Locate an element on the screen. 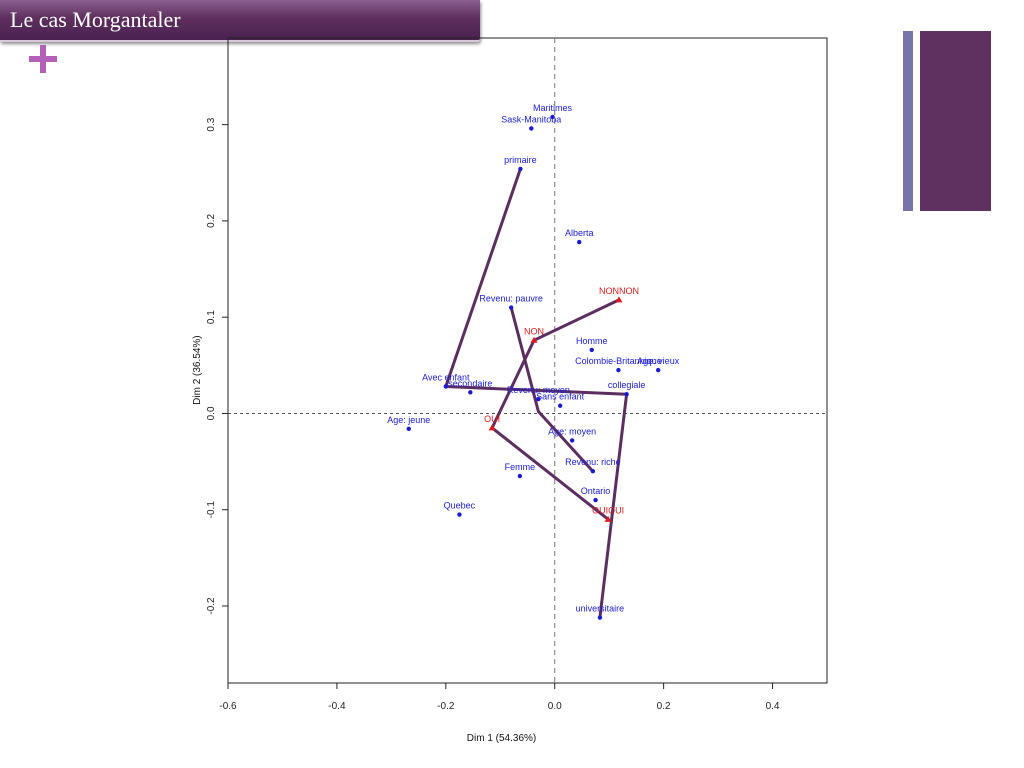  data-label: Avec enfant is located at coordinates (446, 377).